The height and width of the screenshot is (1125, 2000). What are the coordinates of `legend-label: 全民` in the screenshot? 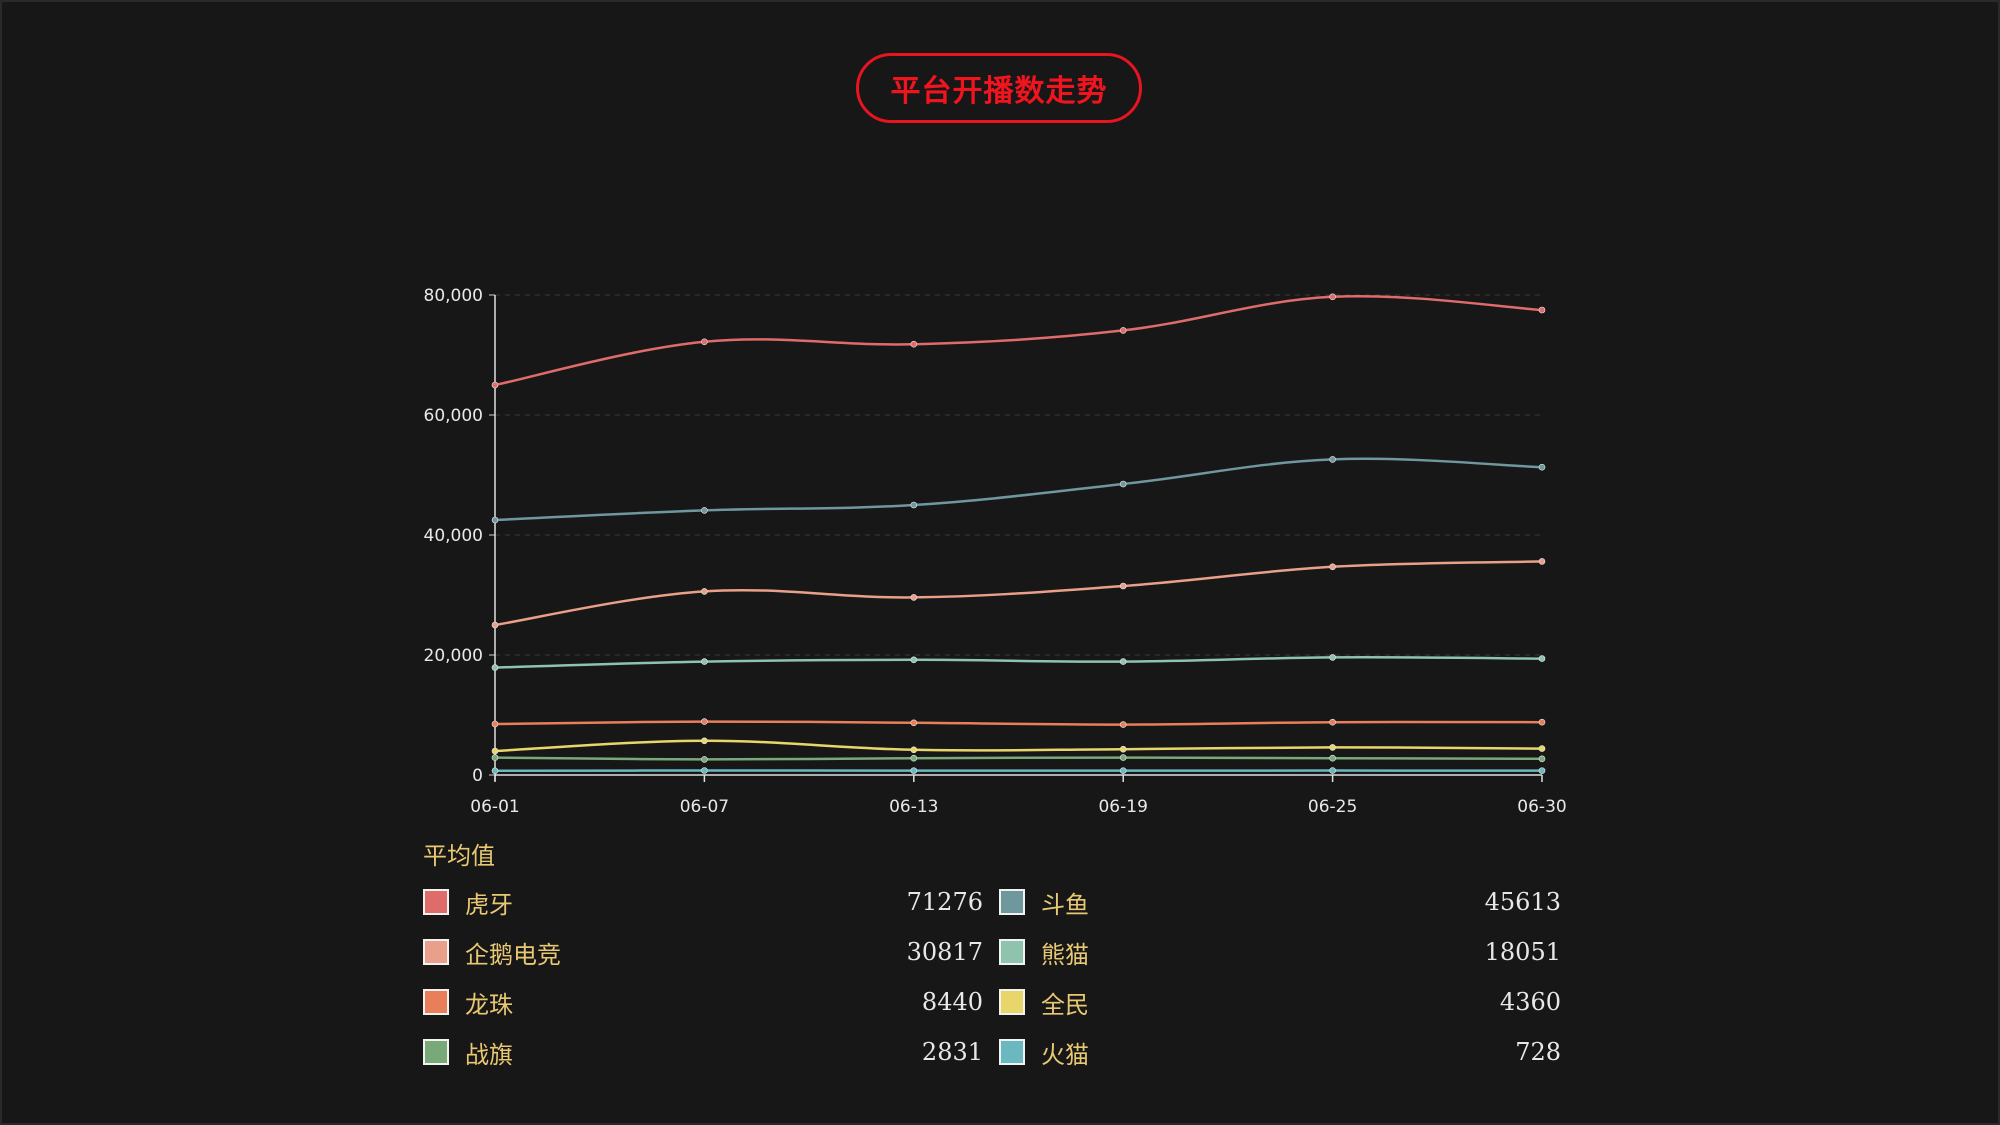 It's located at (1065, 1004).